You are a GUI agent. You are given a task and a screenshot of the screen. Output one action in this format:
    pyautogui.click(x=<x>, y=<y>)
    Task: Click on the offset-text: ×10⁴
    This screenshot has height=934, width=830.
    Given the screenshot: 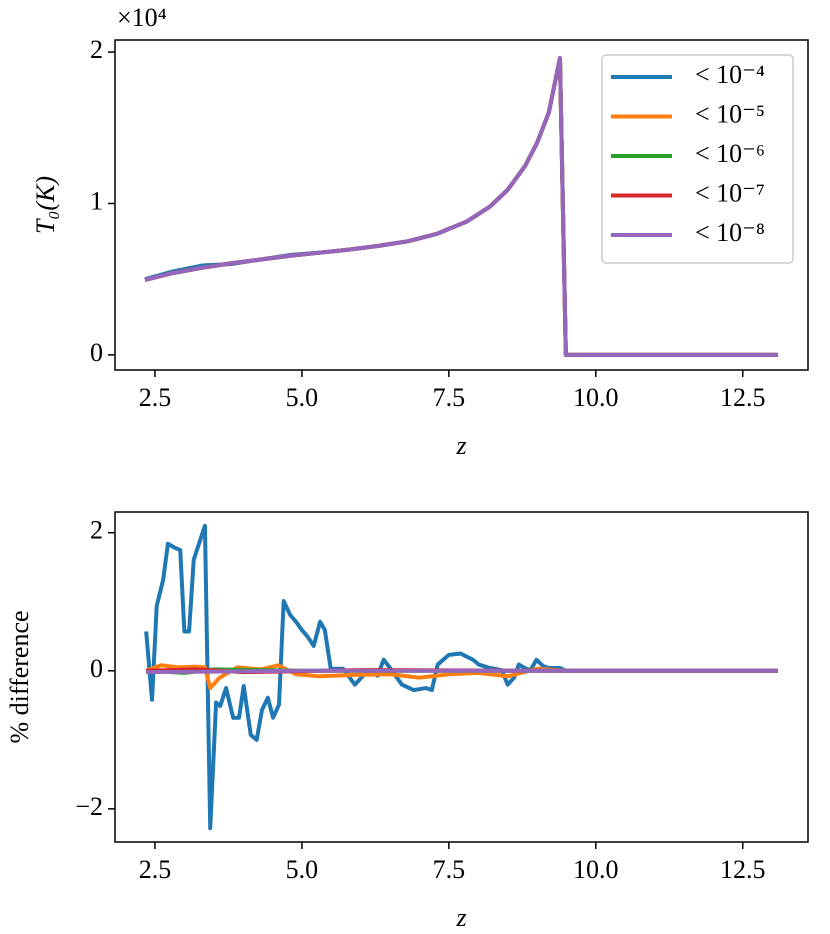 What is the action you would take?
    pyautogui.click(x=142, y=17)
    